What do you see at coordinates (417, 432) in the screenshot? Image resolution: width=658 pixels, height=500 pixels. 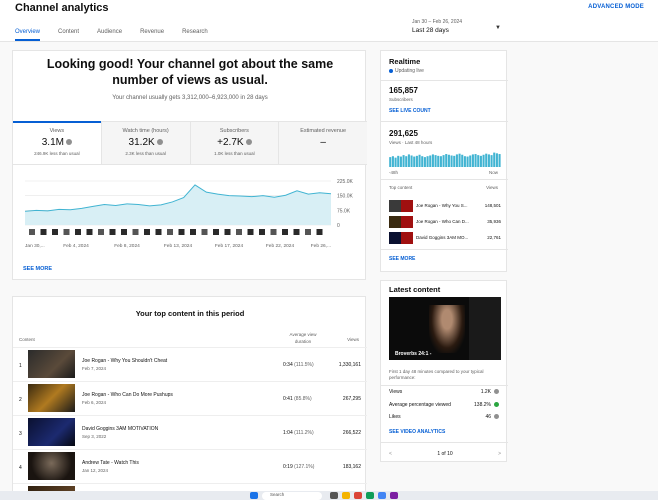 I see `see-video-analytics-link: SEE VIDEO ANALYTICS` at bounding box center [417, 432].